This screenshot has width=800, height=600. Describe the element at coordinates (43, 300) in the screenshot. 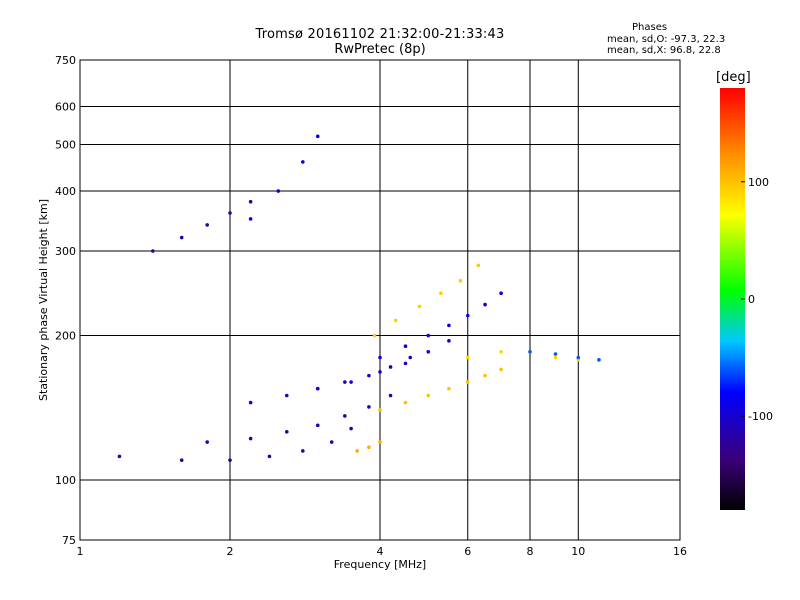

I see `y-axis-label: Stationary phase Virtual Height [km]` at that location.